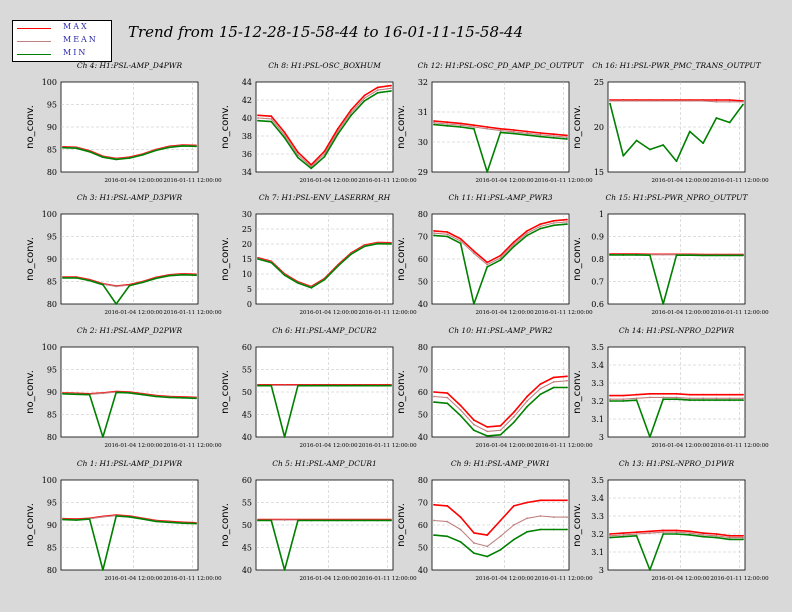 Image resolution: width=792 pixels, height=612 pixels. Describe the element at coordinates (76, 26) in the screenshot. I see `legend-label-max: MAX` at that location.